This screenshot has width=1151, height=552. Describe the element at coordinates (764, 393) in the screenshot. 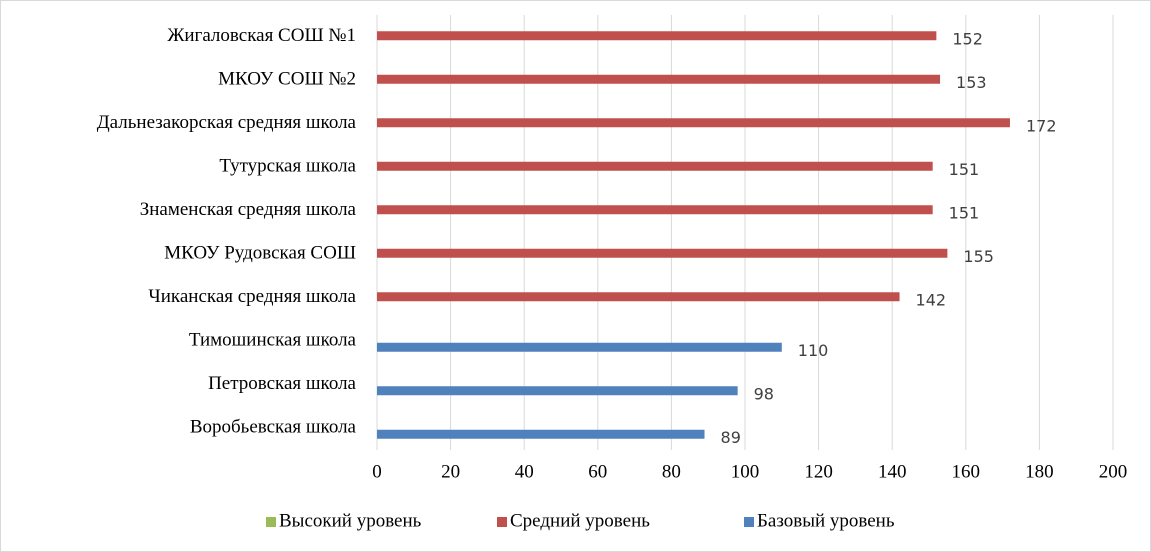

I see `data-label: 98` at that location.